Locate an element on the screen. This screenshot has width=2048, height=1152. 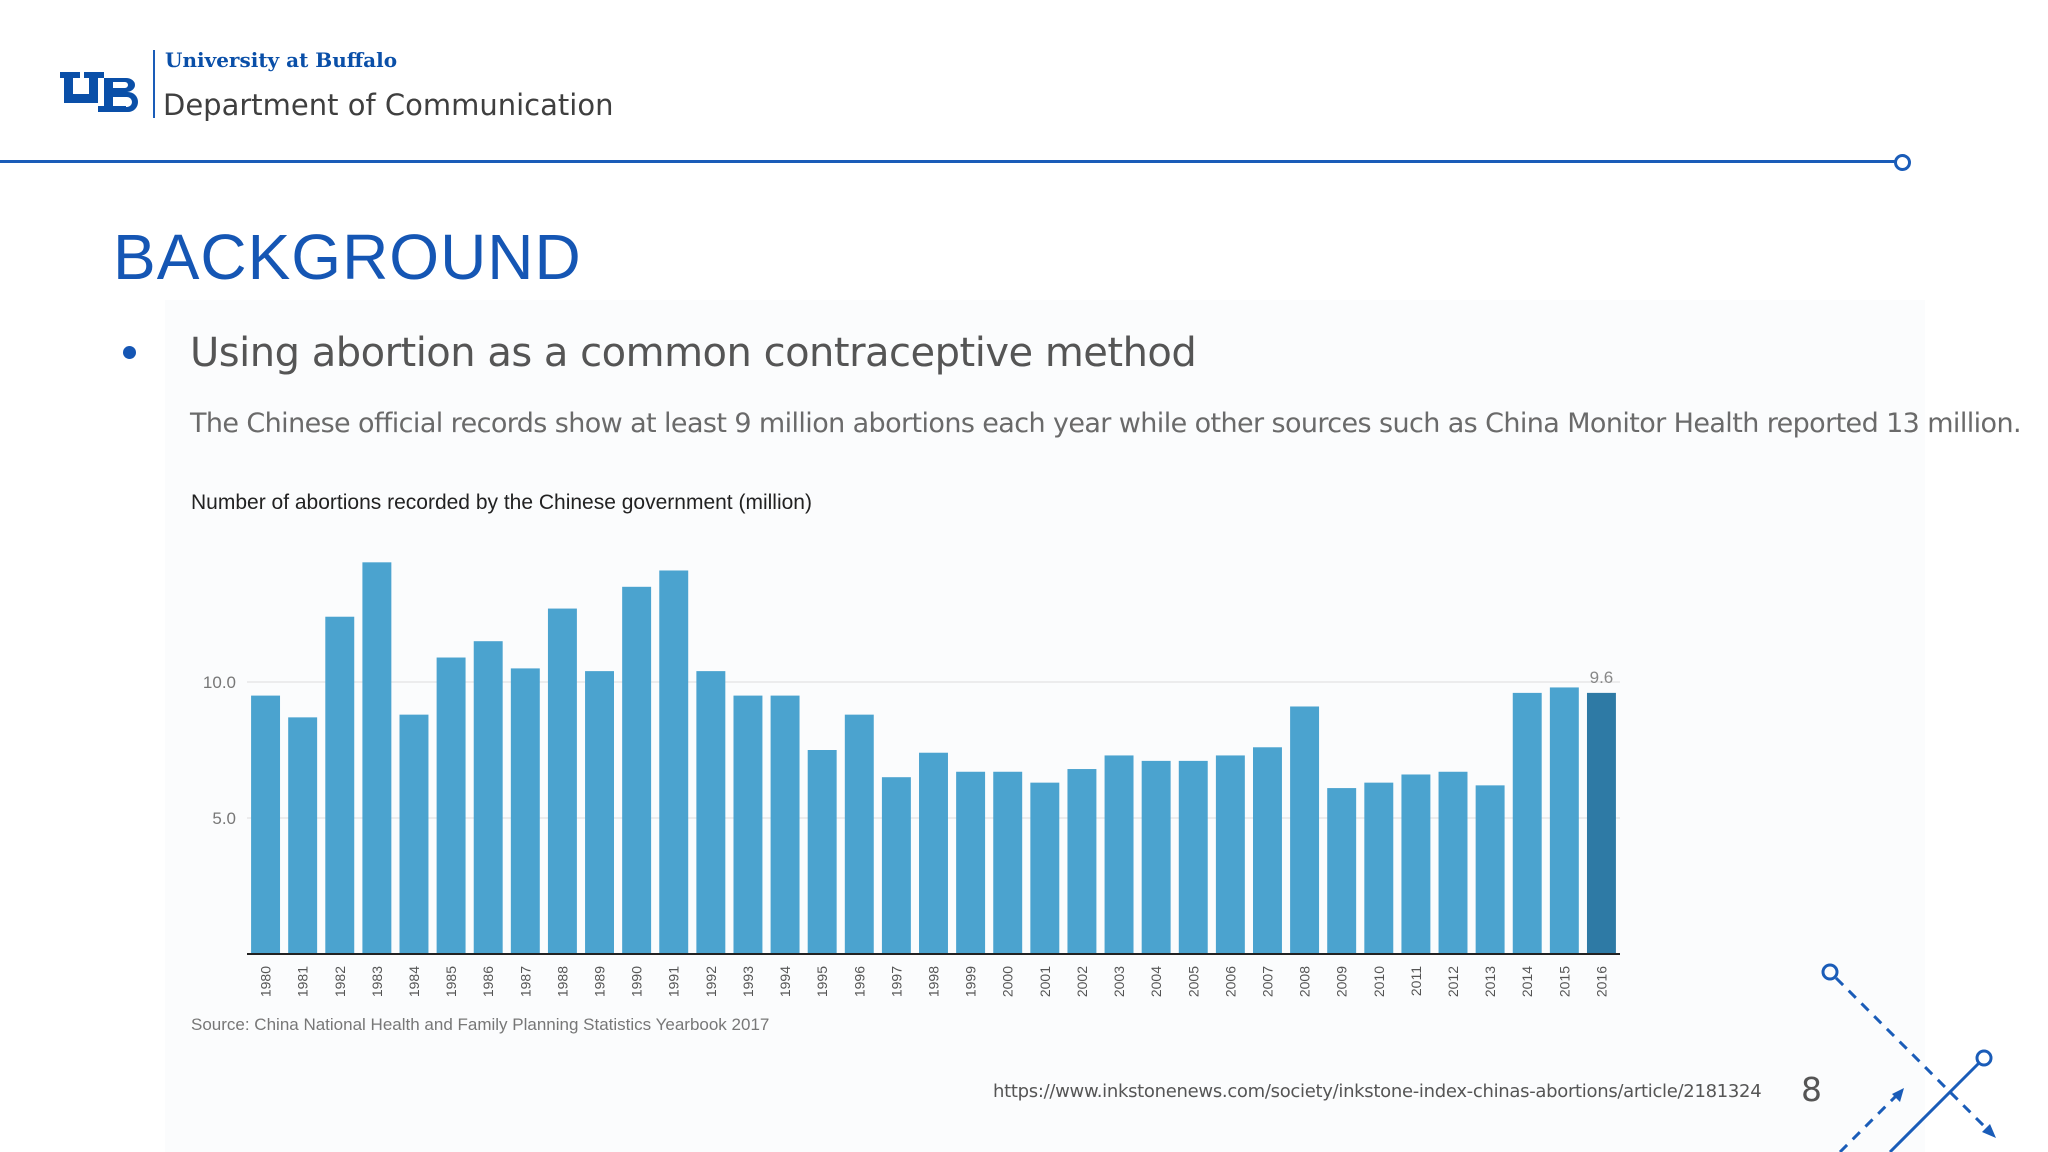
x-tick-label: 2011 is located at coordinates (1416, 981).